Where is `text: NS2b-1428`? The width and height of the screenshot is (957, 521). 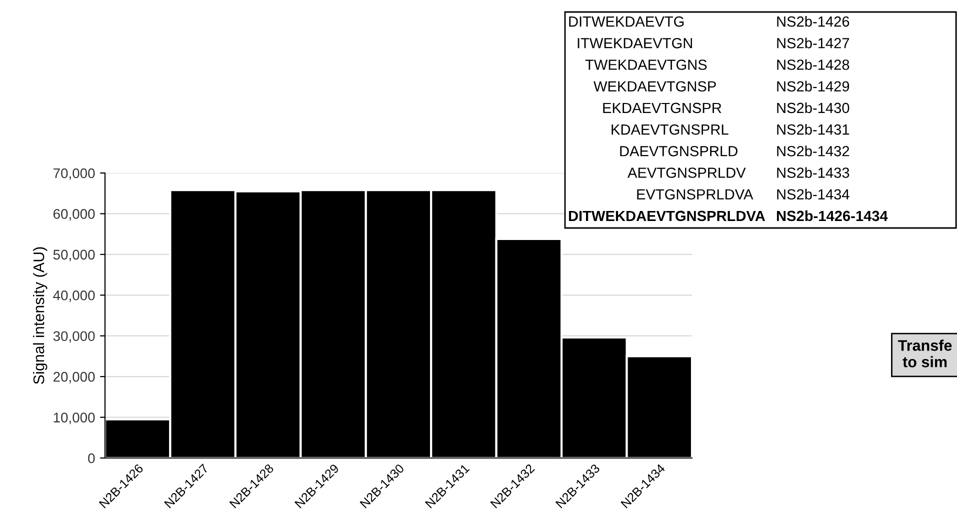
text: NS2b-1428 is located at coordinates (813, 64).